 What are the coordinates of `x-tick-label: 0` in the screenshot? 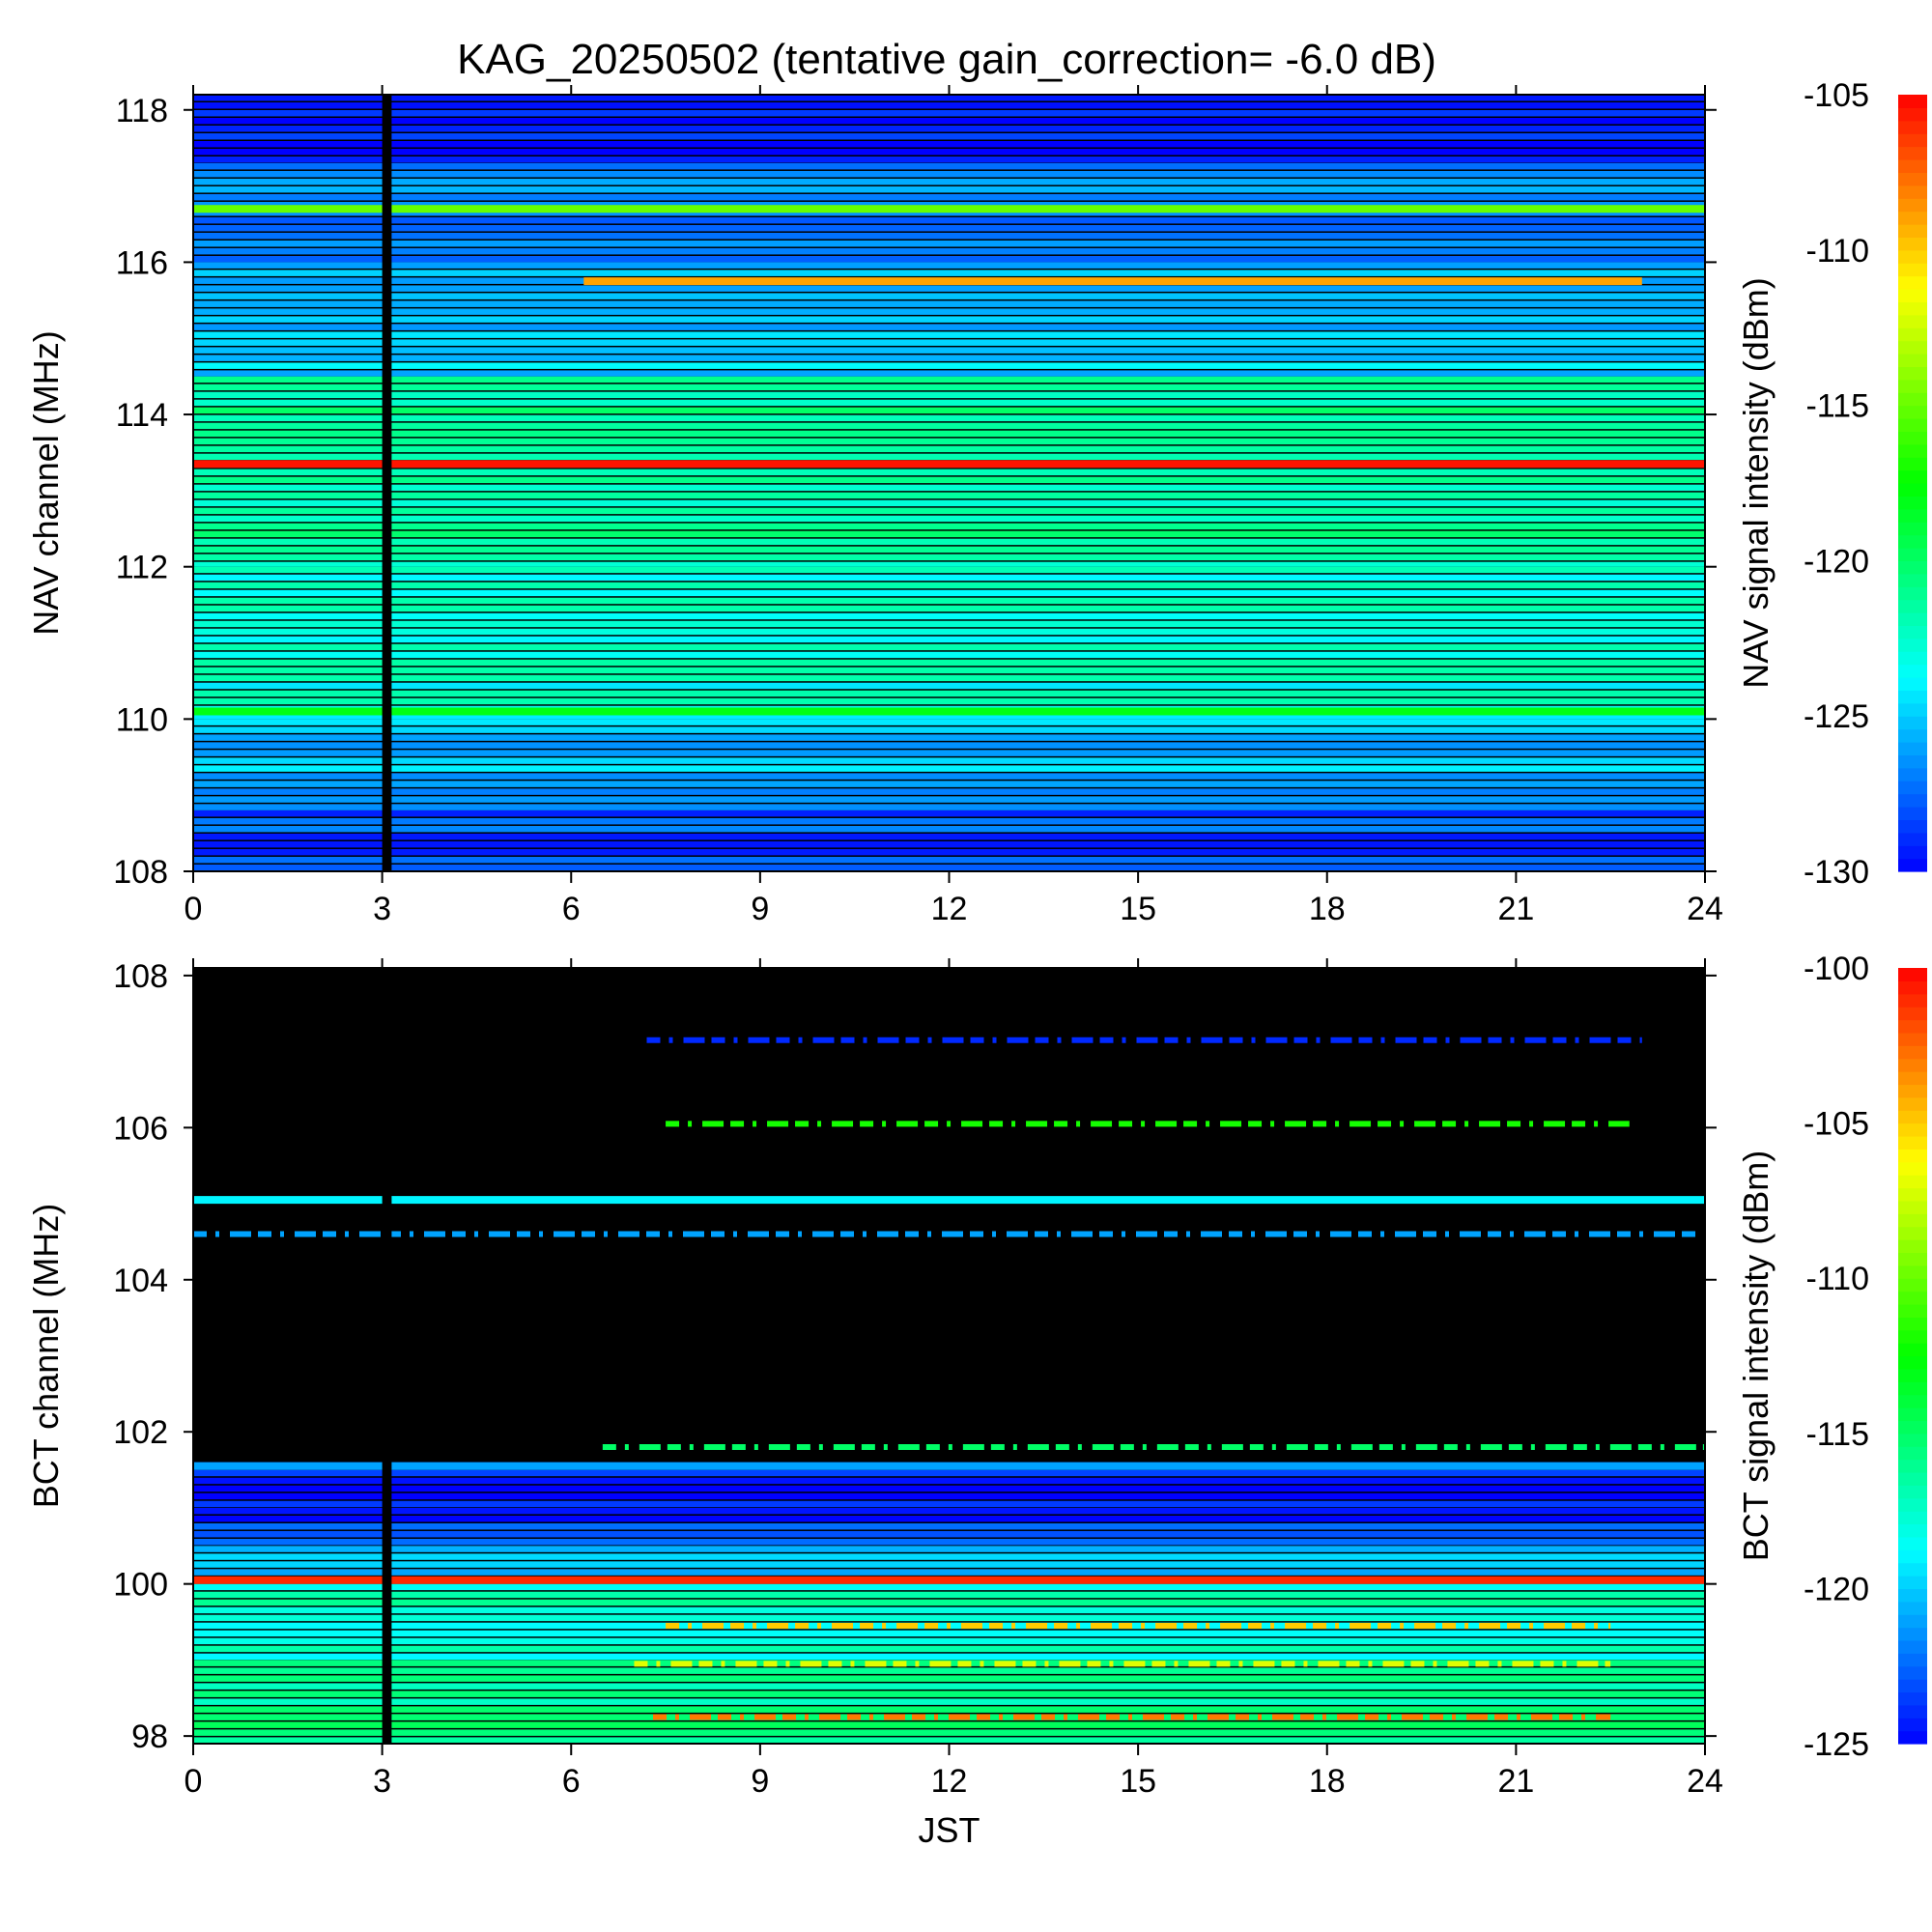 It's located at (194, 1781).